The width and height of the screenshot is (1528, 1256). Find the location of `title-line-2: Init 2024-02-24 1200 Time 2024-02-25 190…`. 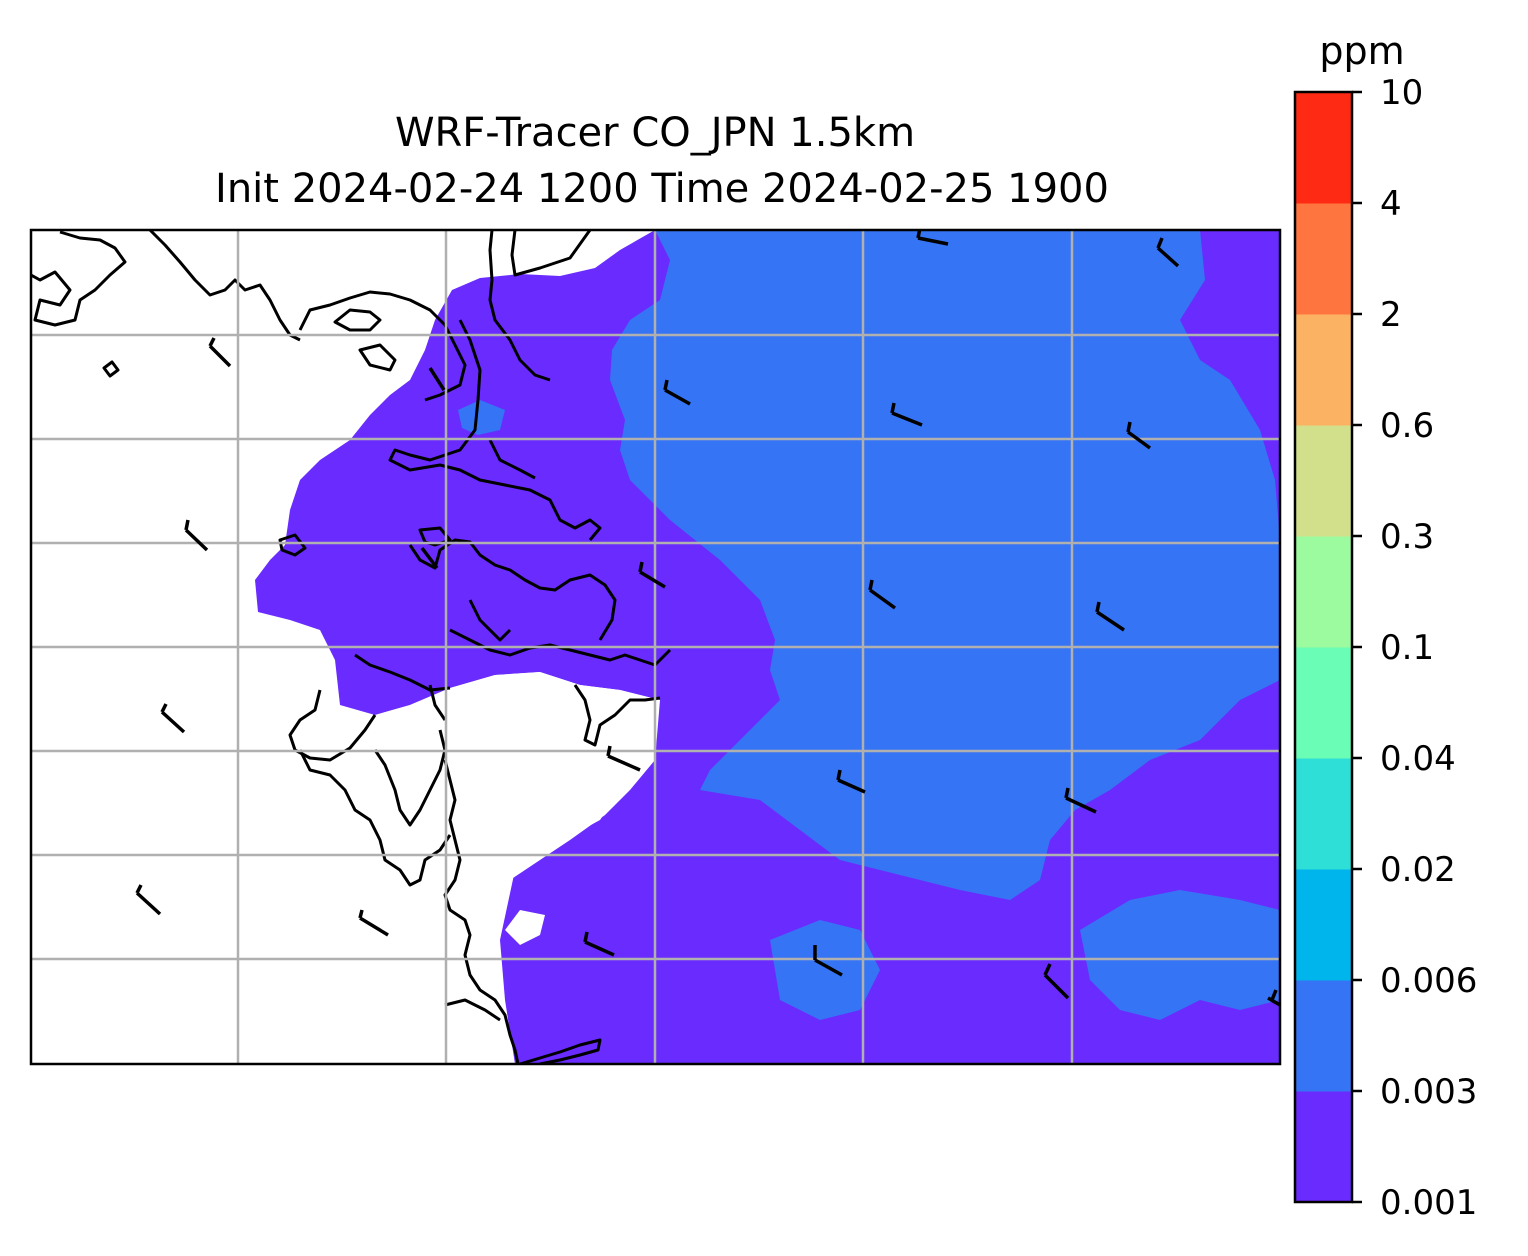

title-line-2: Init 2024-02-24 1200 Time 2024-02-25 190… is located at coordinates (662, 189).